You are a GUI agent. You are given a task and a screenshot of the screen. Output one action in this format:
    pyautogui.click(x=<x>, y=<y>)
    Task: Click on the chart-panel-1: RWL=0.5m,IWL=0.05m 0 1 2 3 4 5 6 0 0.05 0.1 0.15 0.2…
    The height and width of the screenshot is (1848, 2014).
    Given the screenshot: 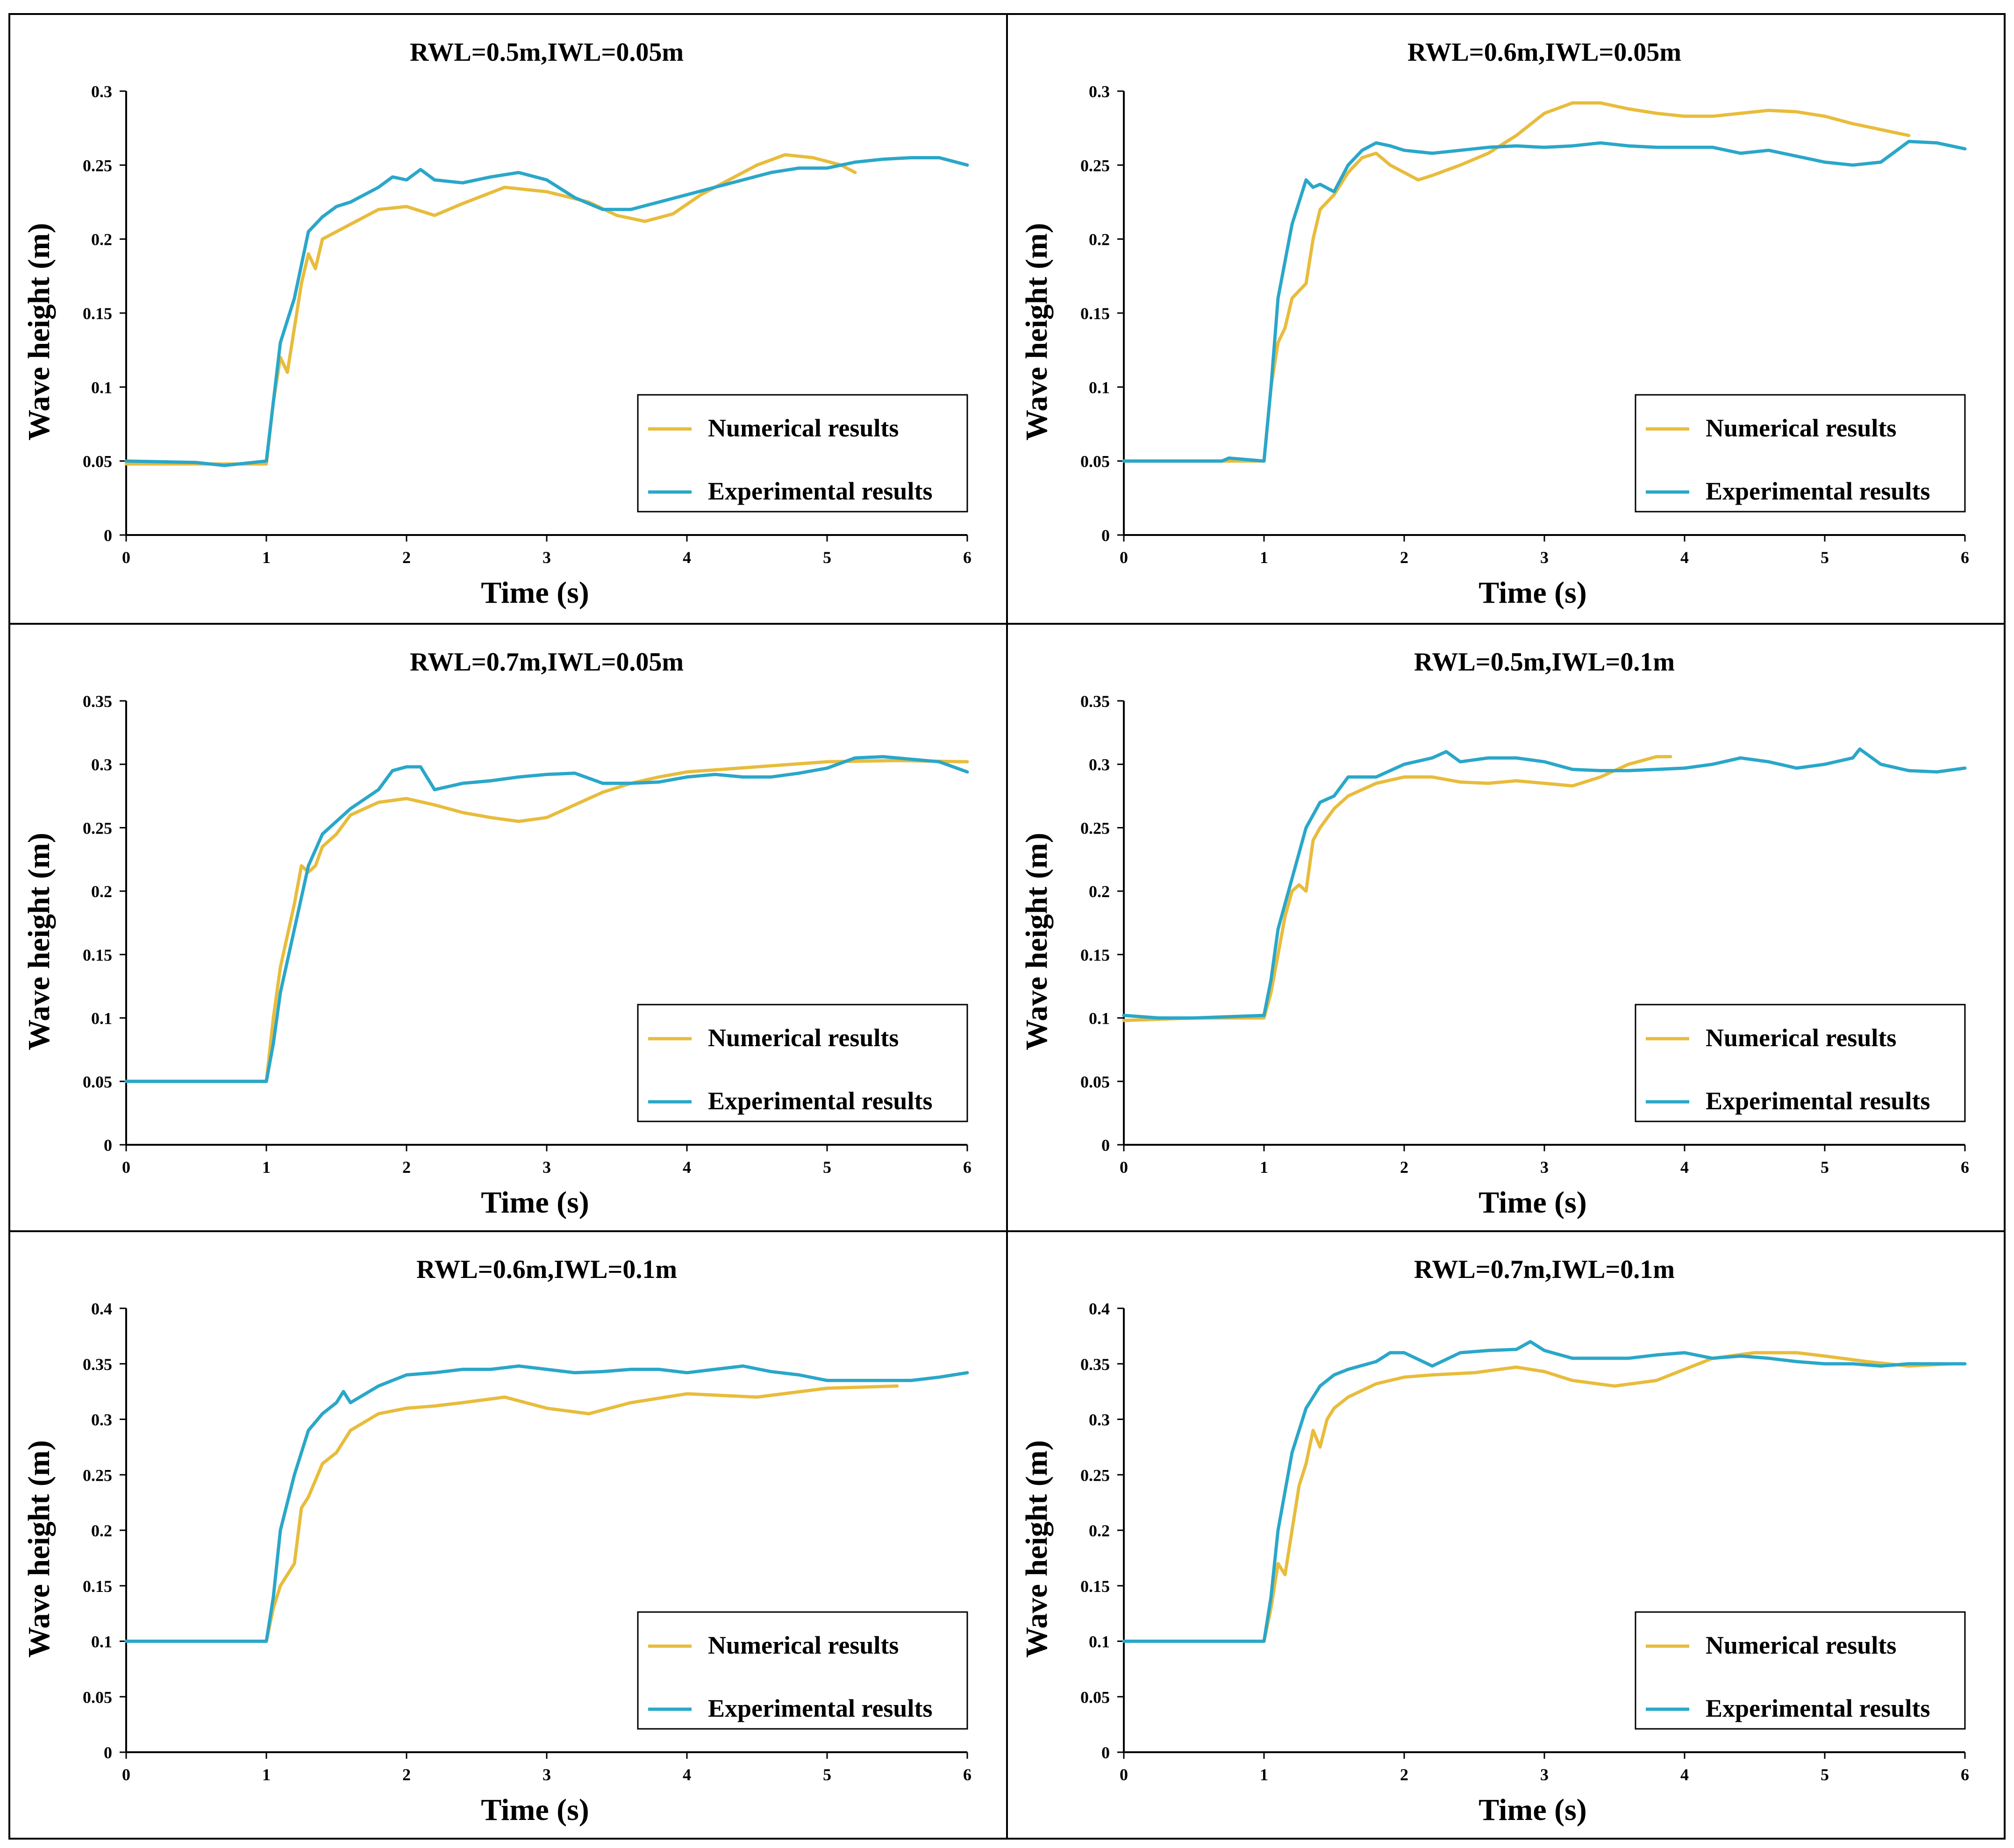 What is the action you would take?
    pyautogui.click(x=496, y=324)
    